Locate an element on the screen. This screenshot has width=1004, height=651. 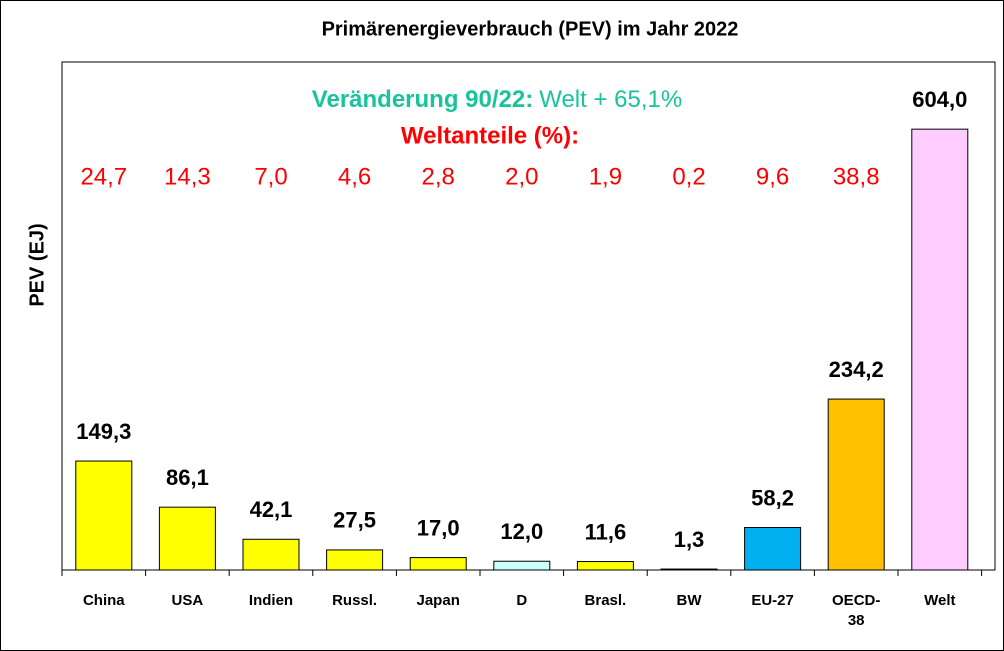
share-title: Weltanteile (%): is located at coordinates (490, 135).